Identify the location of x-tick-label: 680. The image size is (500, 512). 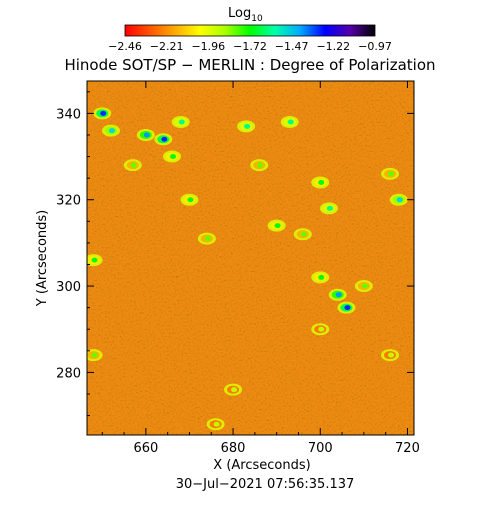
(233, 448).